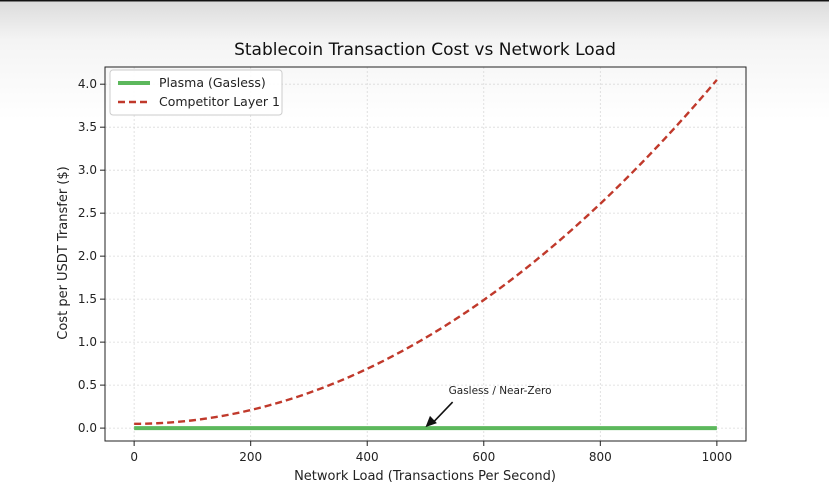 The width and height of the screenshot is (829, 492). What do you see at coordinates (250, 457) in the screenshot?
I see `x-tick-label: 200` at bounding box center [250, 457].